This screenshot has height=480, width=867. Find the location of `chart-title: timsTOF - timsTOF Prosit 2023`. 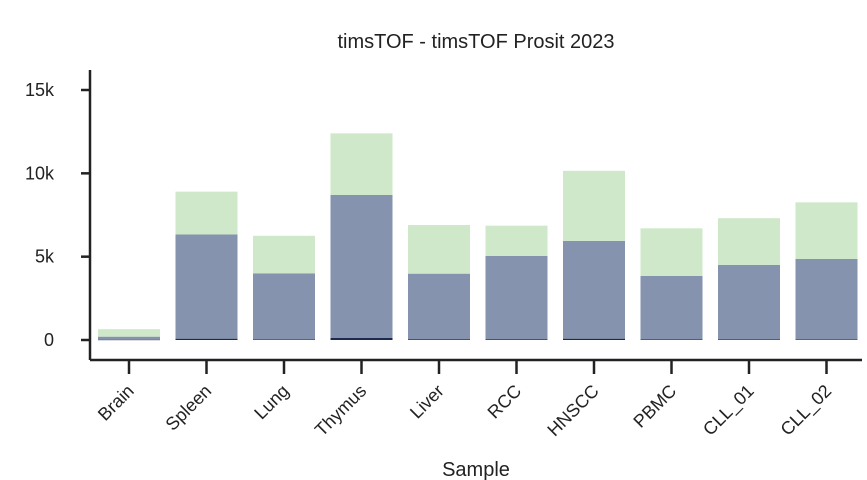

chart-title: timsTOF - timsTOF Prosit 2023 is located at coordinates (475, 42).